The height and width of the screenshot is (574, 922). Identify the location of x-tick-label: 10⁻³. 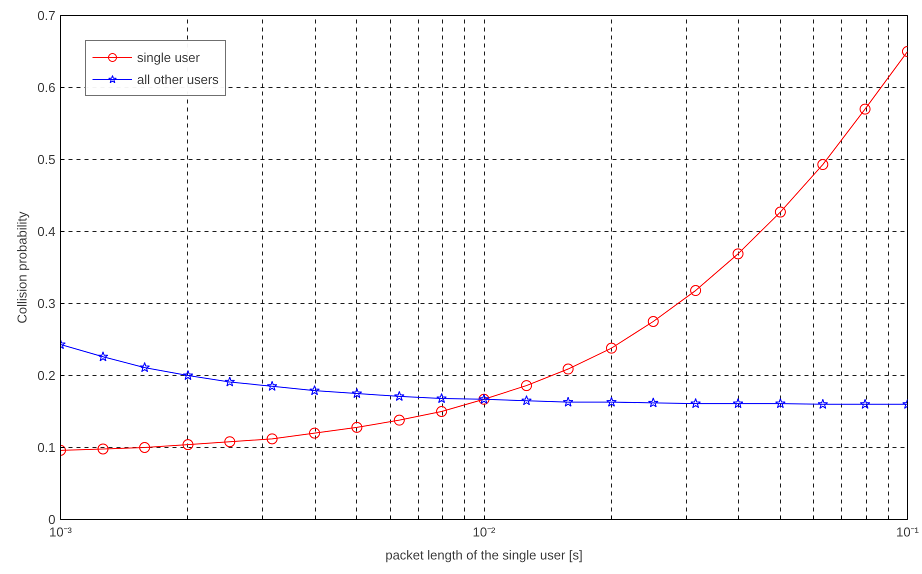
(61, 532).